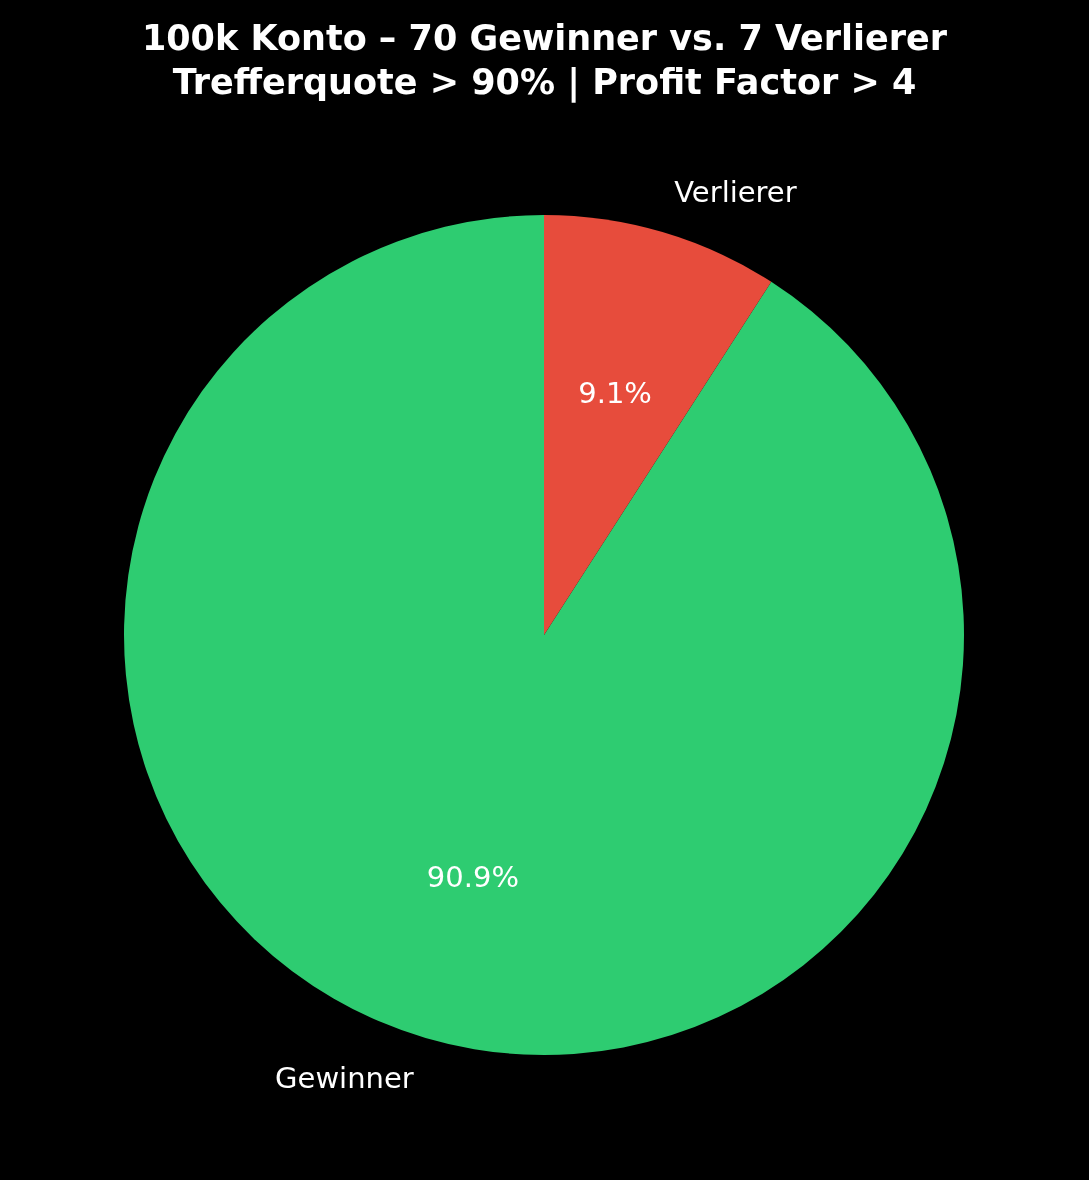 The width and height of the screenshot is (1089, 1180). I want to click on data-label: 90.9%, so click(472, 876).